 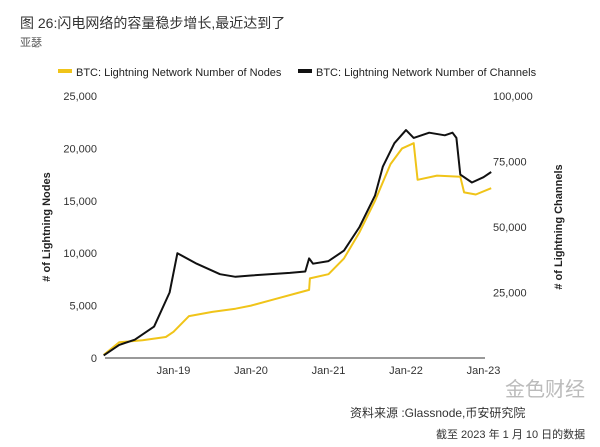 I want to click on x-tick-label: Jan-23, so click(x=484, y=371).